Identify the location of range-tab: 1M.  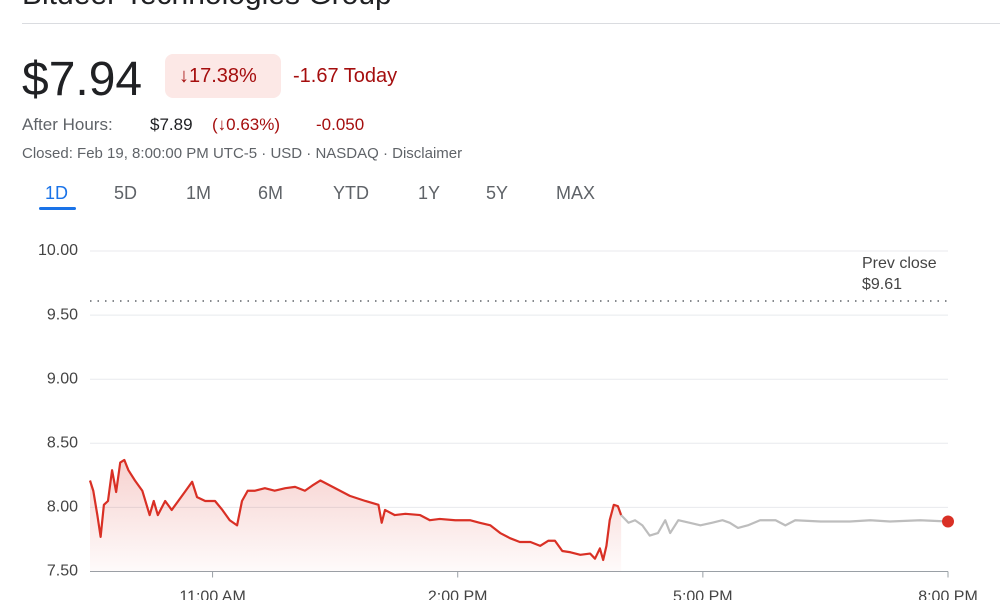
(199, 193).